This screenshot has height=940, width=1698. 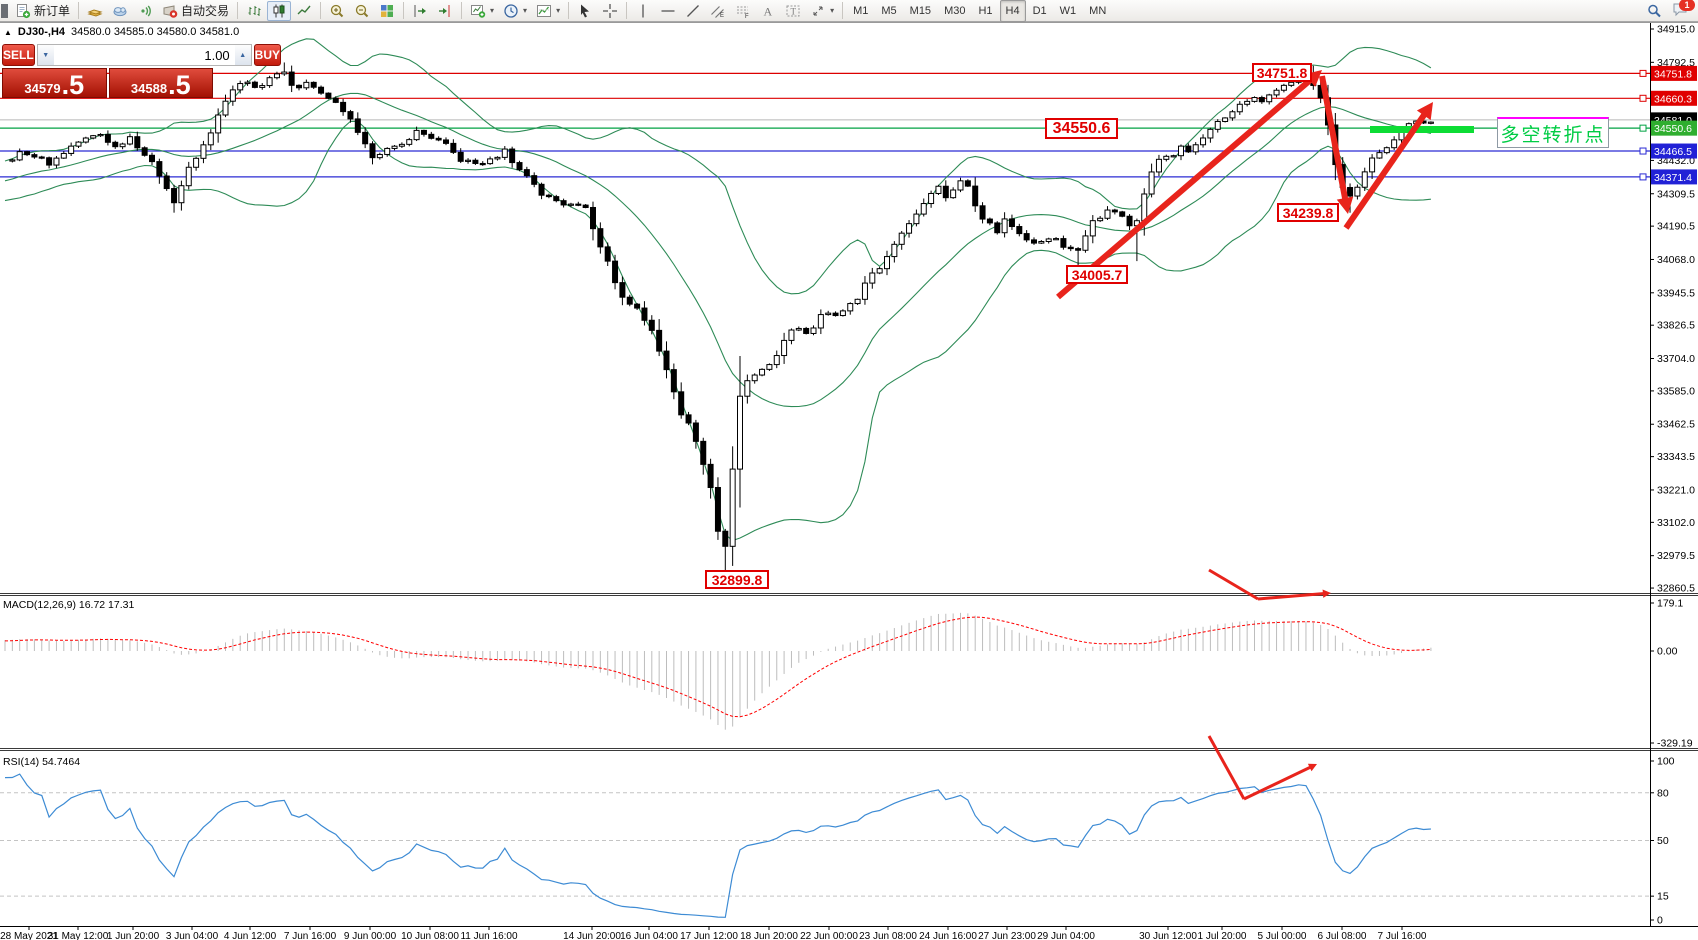 What do you see at coordinates (482, 11) in the screenshot?
I see `new-chart-button: ▾` at bounding box center [482, 11].